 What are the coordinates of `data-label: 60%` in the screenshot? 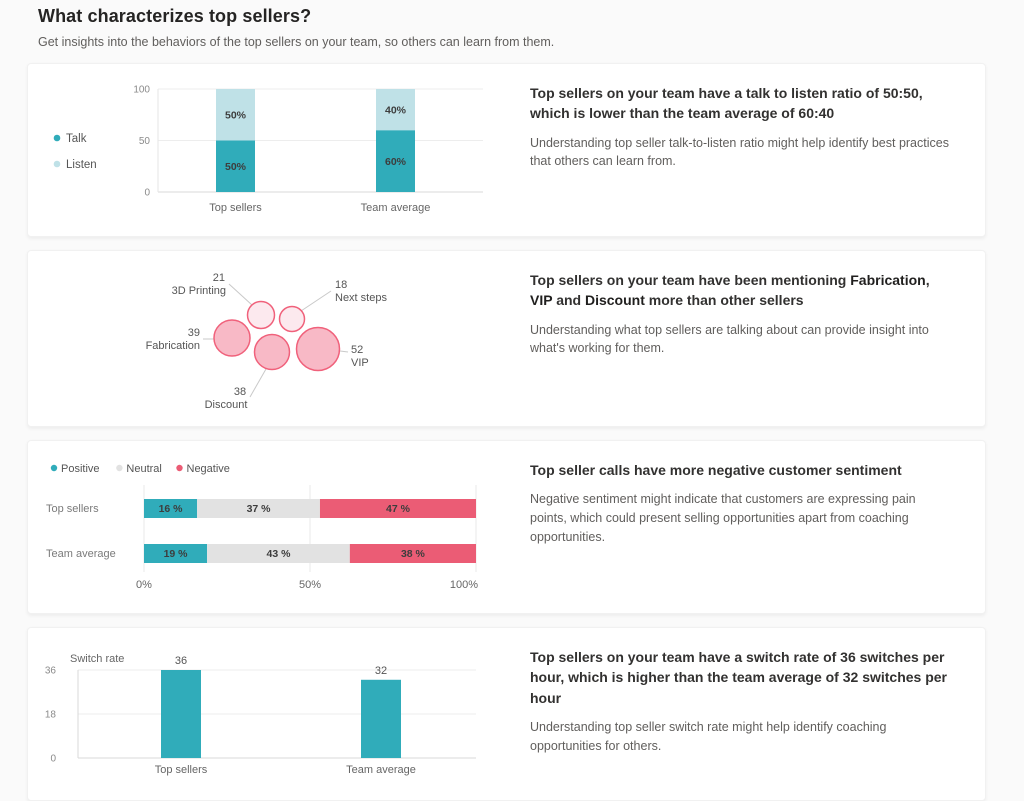 It's located at (396, 162).